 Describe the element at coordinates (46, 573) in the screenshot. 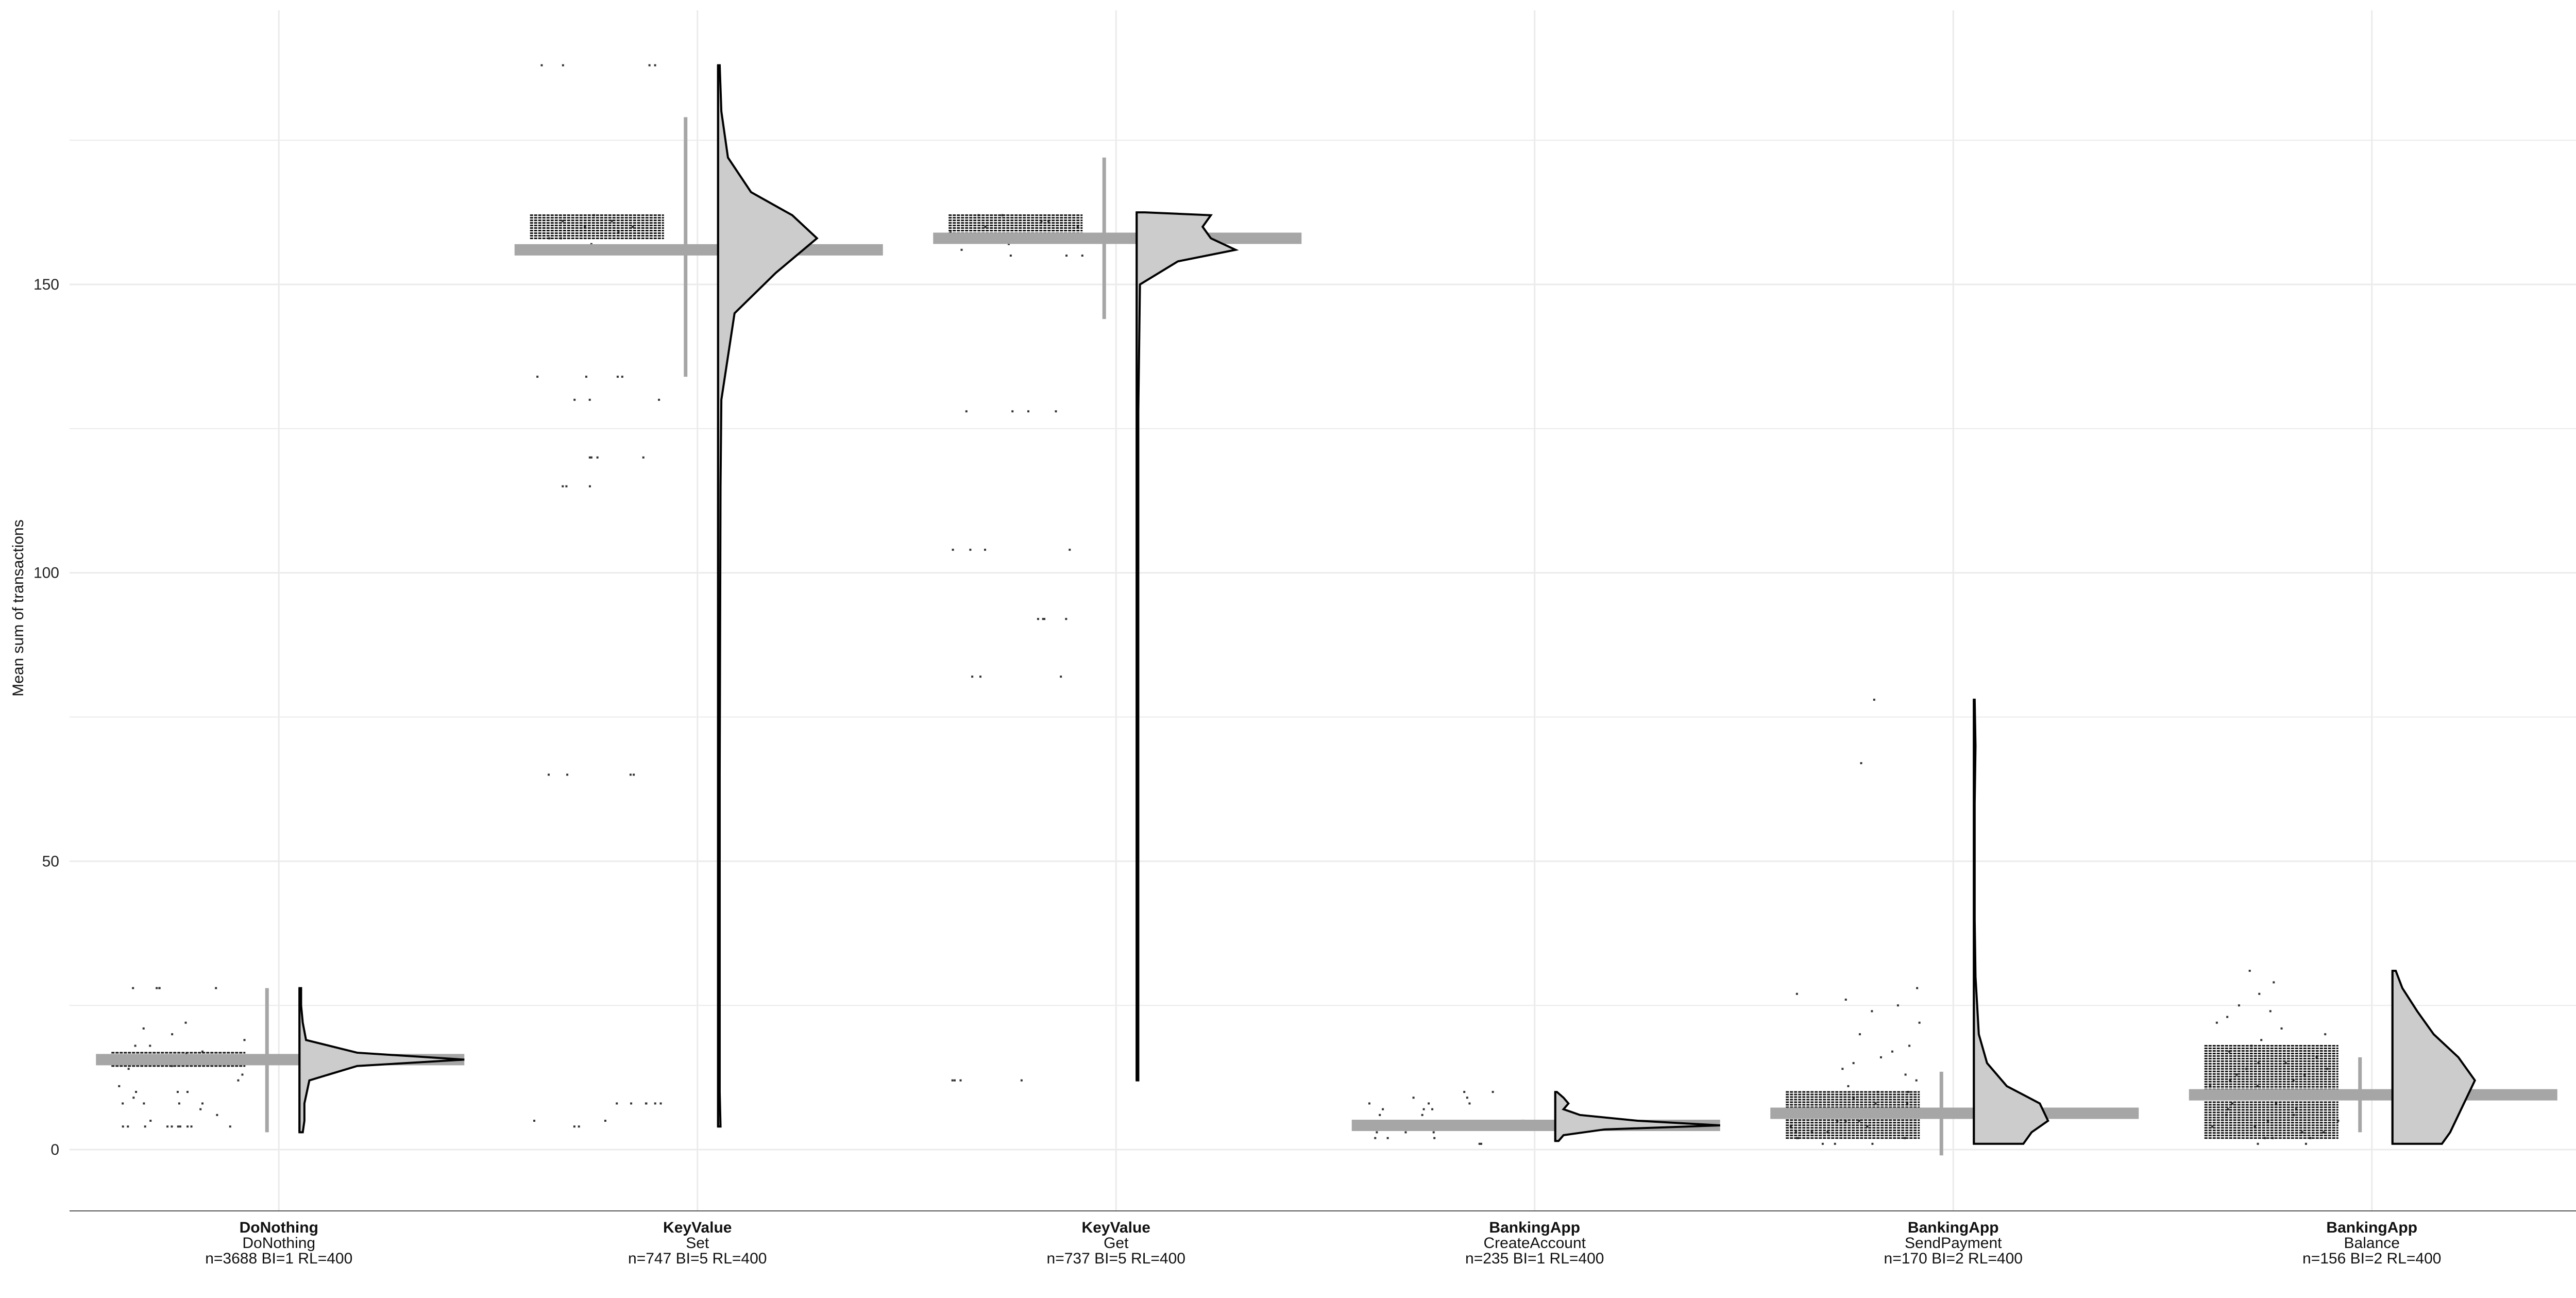

I see `y-tick-label: 100` at that location.